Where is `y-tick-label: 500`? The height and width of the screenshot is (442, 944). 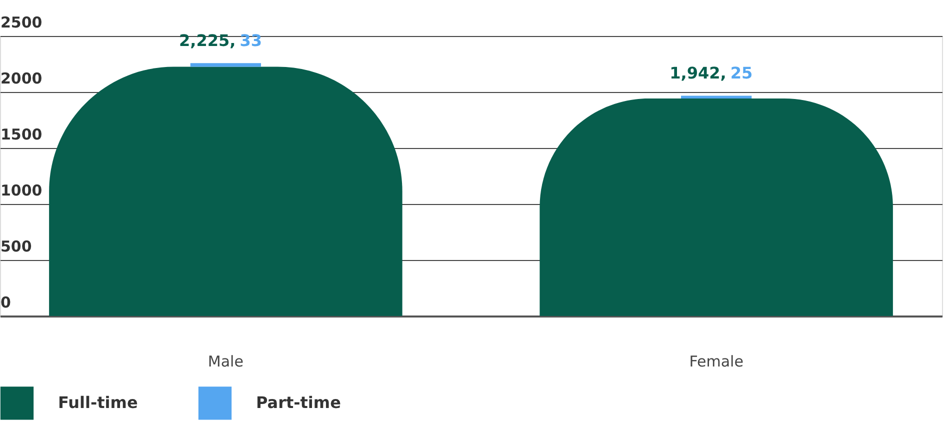 y-tick-label: 500 is located at coordinates (16, 247).